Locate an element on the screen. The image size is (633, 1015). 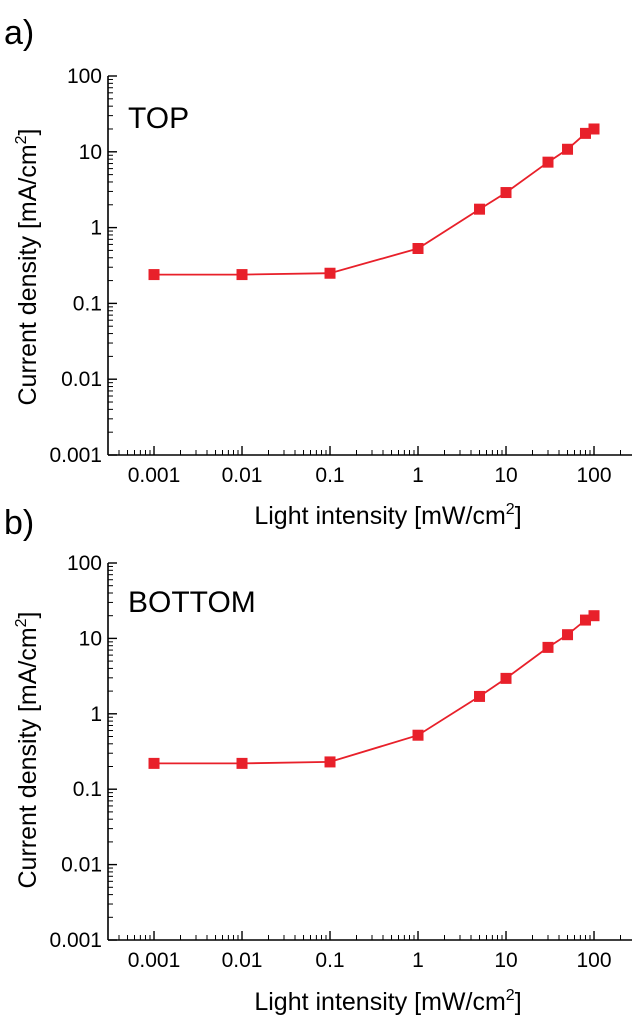
panel-letter: a) is located at coordinates (19, 33).